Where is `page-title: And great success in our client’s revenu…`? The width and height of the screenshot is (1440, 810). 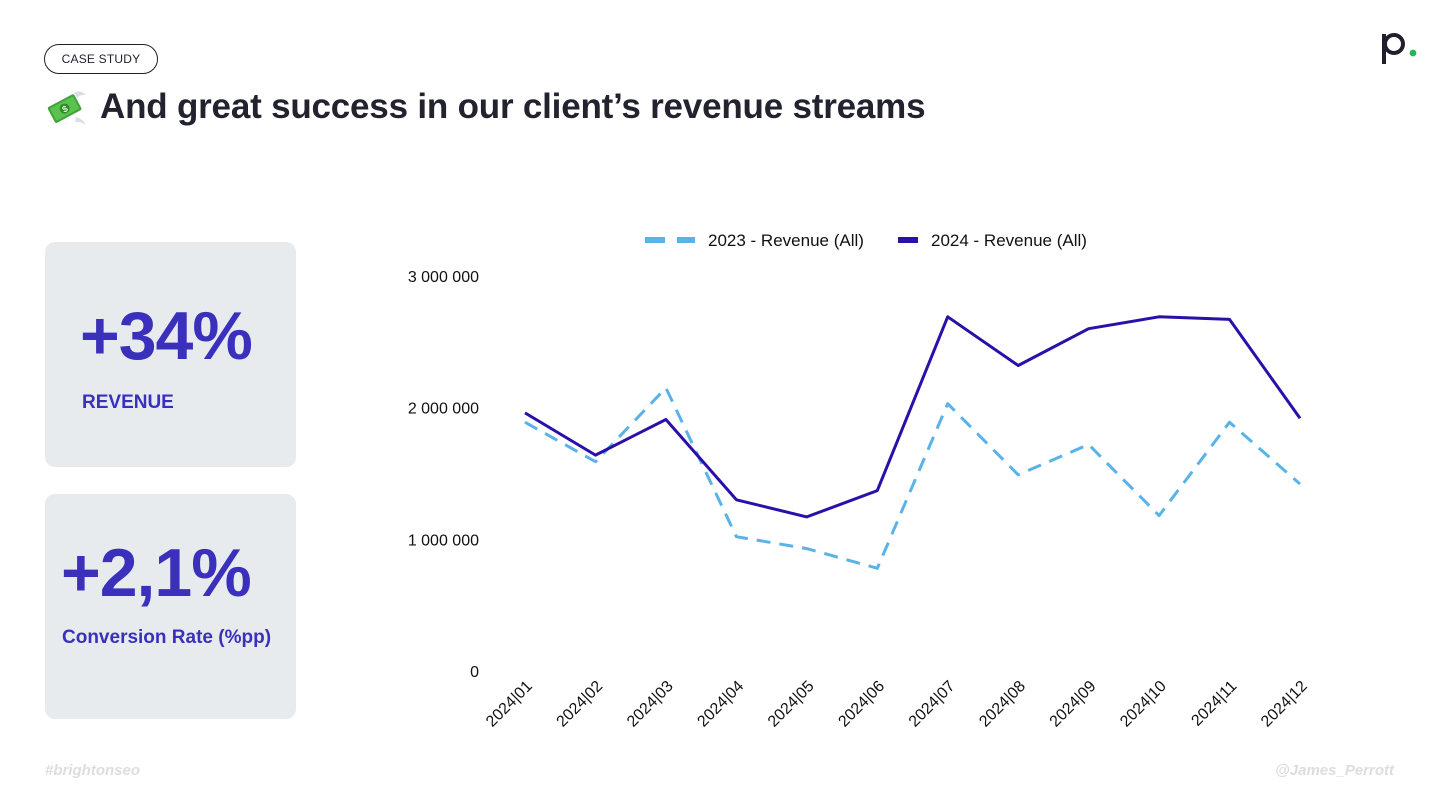 page-title: And great success in our client’s revenu… is located at coordinates (513, 106).